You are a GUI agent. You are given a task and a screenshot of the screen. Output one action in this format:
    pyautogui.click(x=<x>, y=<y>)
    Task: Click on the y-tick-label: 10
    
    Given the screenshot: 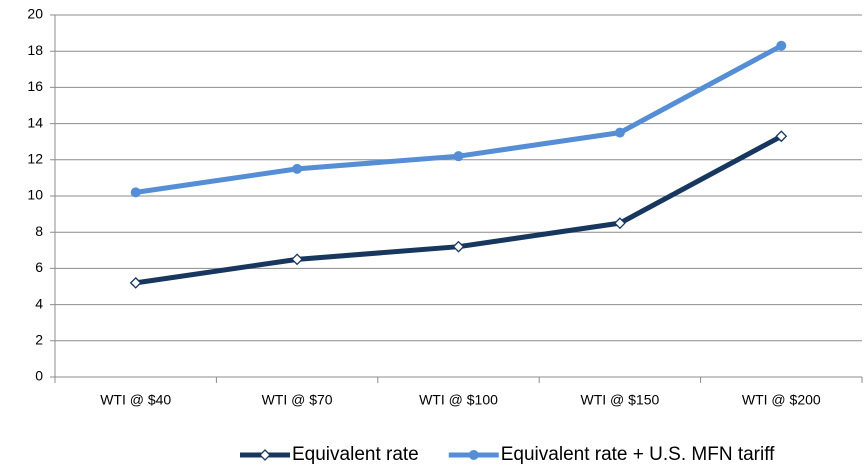 What is the action you would take?
    pyautogui.click(x=35, y=195)
    